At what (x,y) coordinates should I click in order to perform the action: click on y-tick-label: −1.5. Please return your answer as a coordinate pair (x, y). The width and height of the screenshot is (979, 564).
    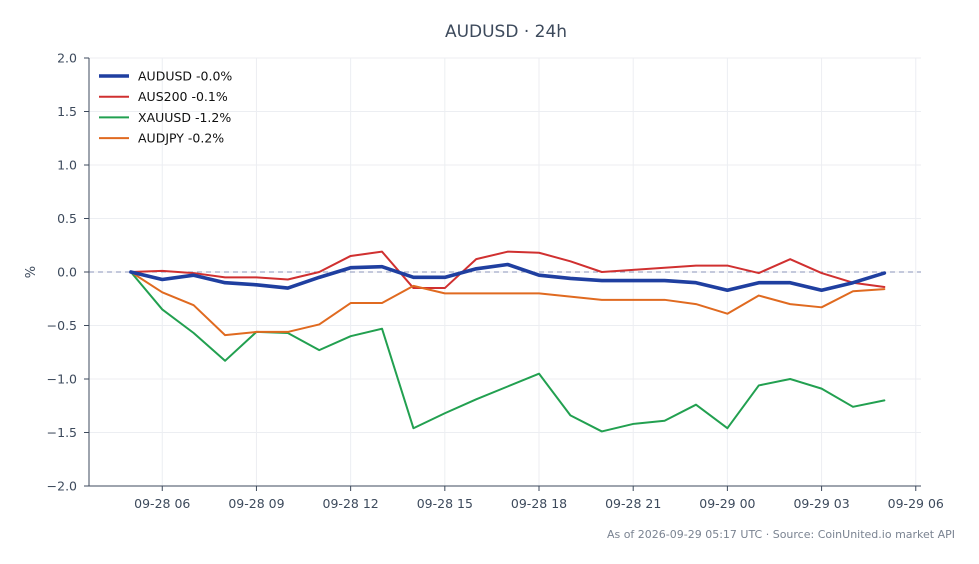
    Looking at the image, I should click on (62, 432).